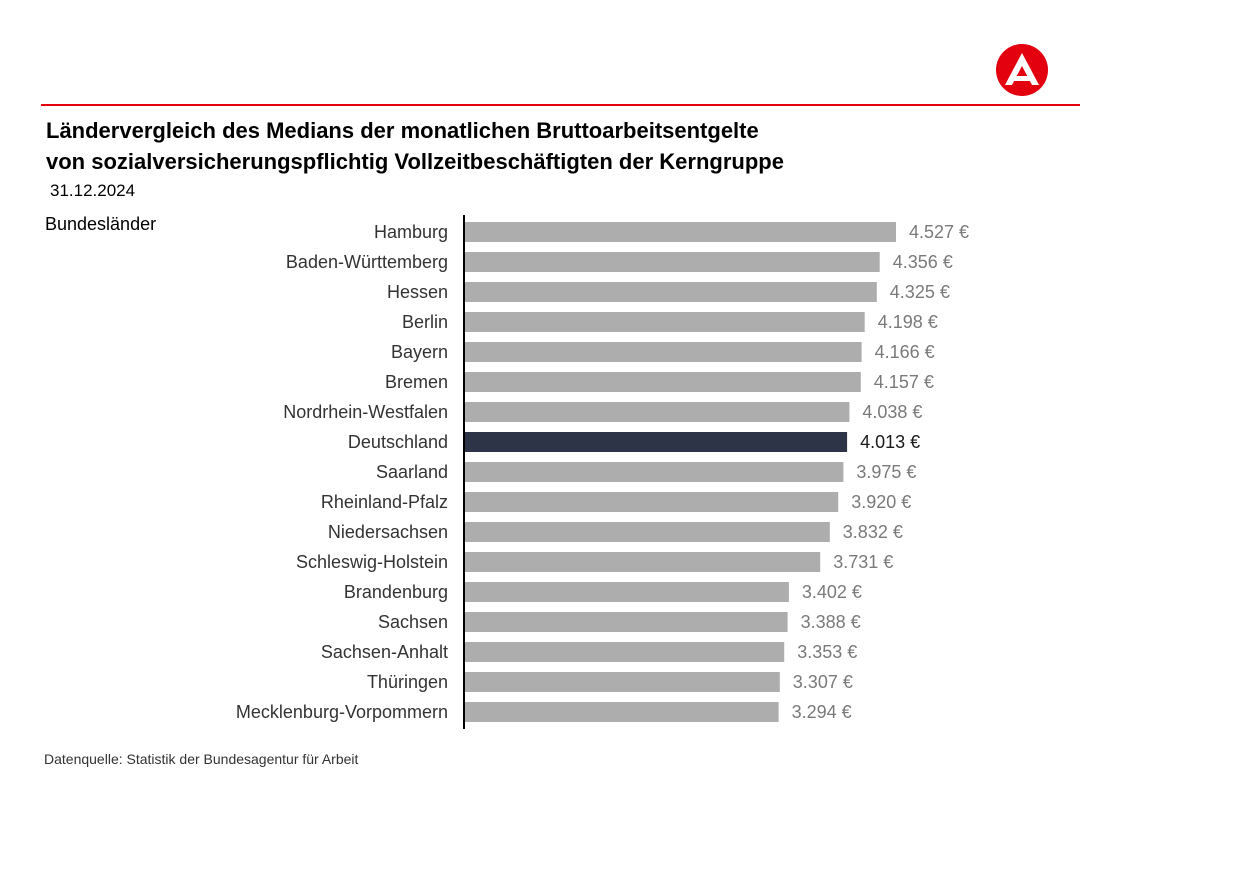  Describe the element at coordinates (904, 382) in the screenshot. I see `data-label: 4.157 €` at that location.